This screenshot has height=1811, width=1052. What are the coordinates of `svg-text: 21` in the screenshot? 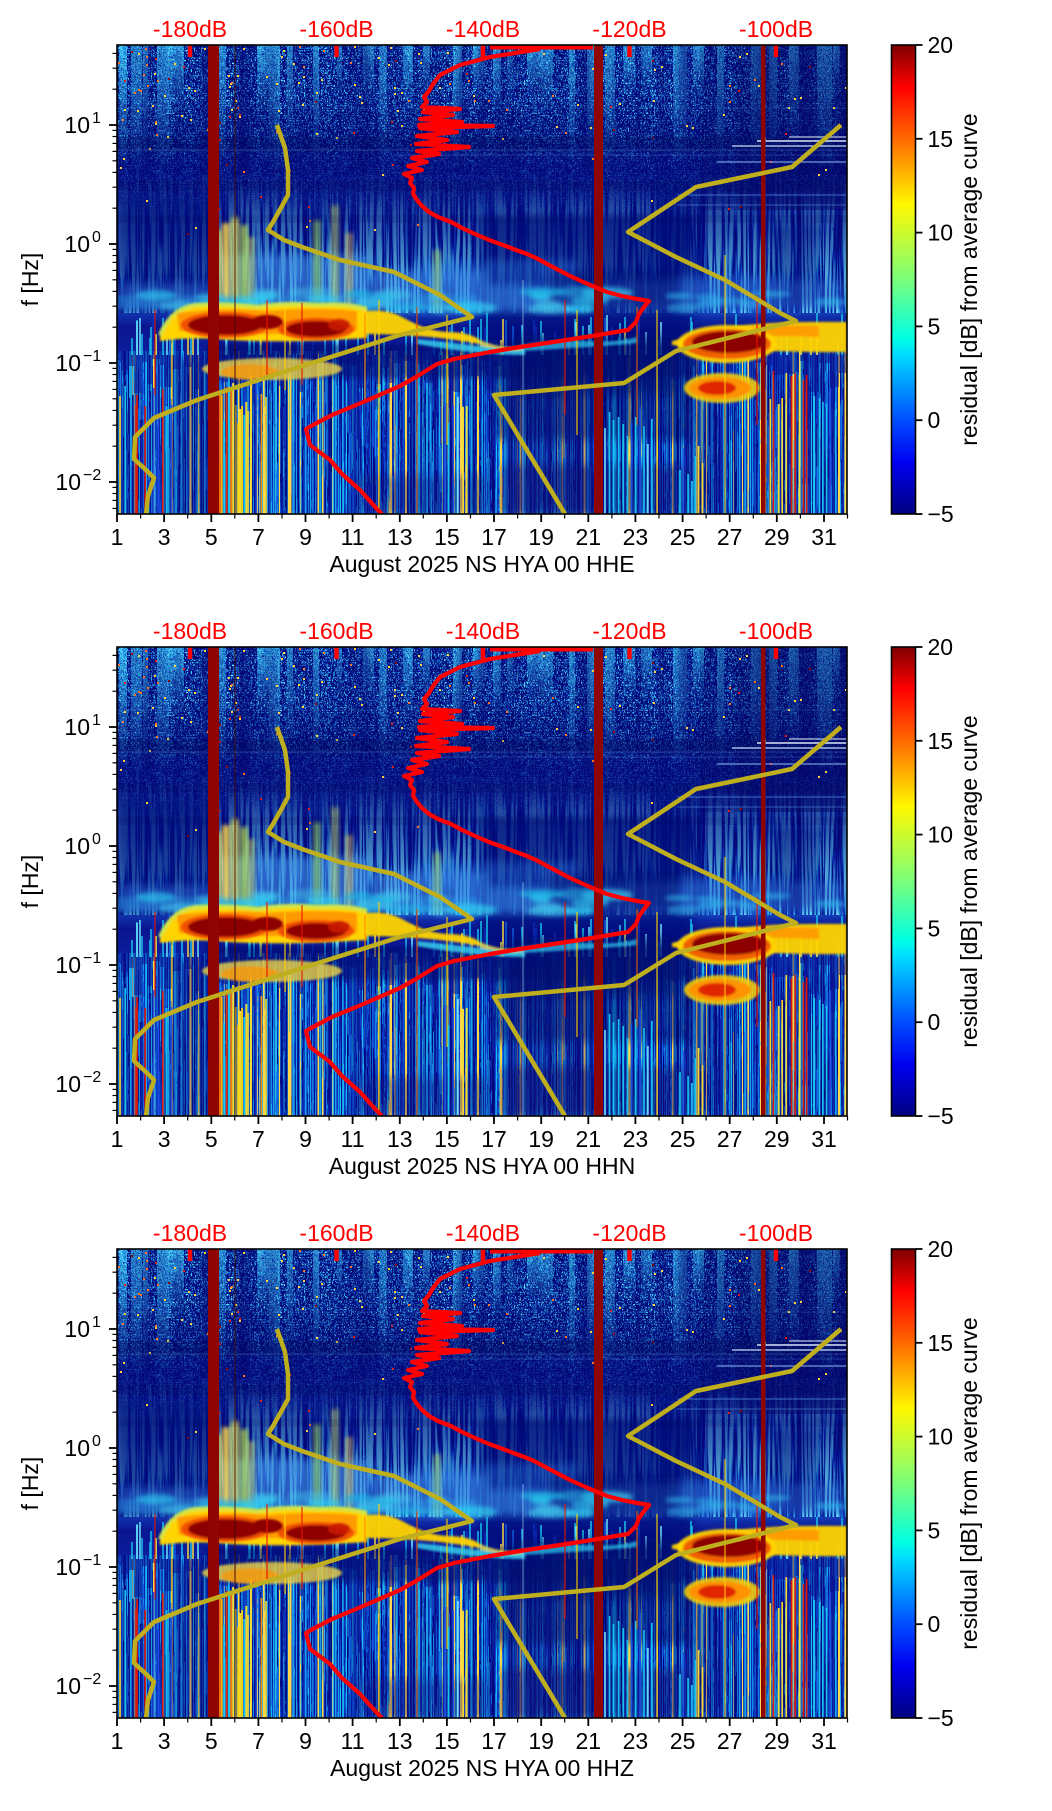 It's located at (589, 1741).